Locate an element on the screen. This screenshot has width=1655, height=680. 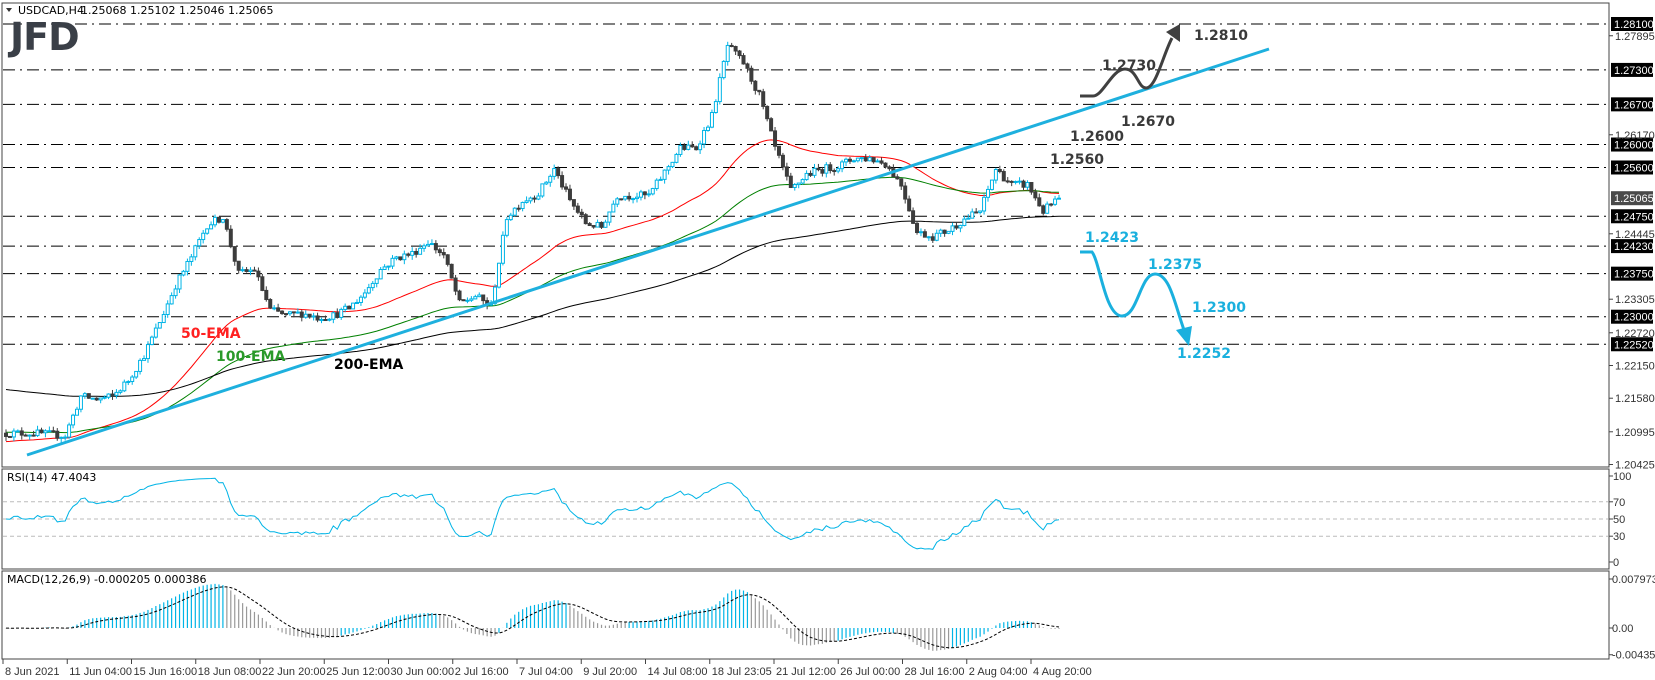
bearish-target-label: 1.2423 is located at coordinates (1112, 238).